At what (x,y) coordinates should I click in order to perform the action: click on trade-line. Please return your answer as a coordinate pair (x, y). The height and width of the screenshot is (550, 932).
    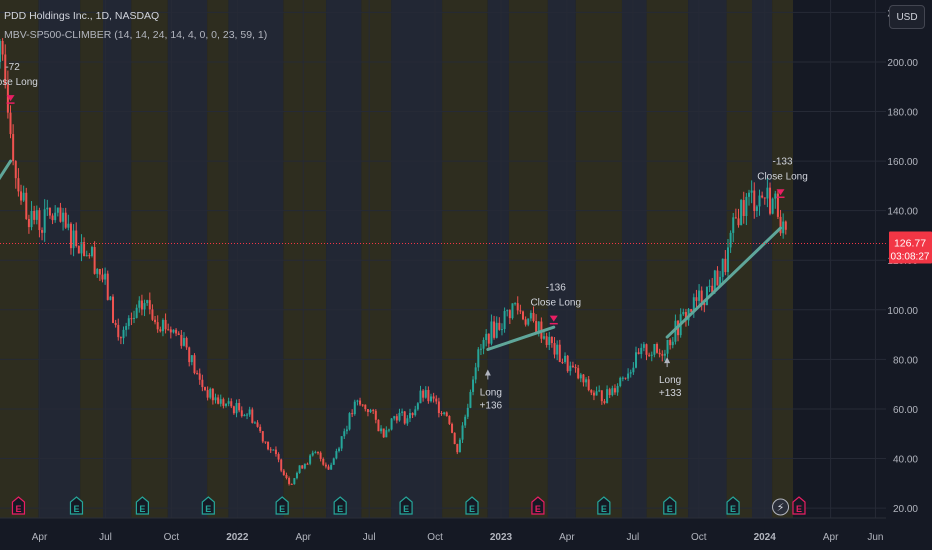
    Looking at the image, I should click on (521, 338).